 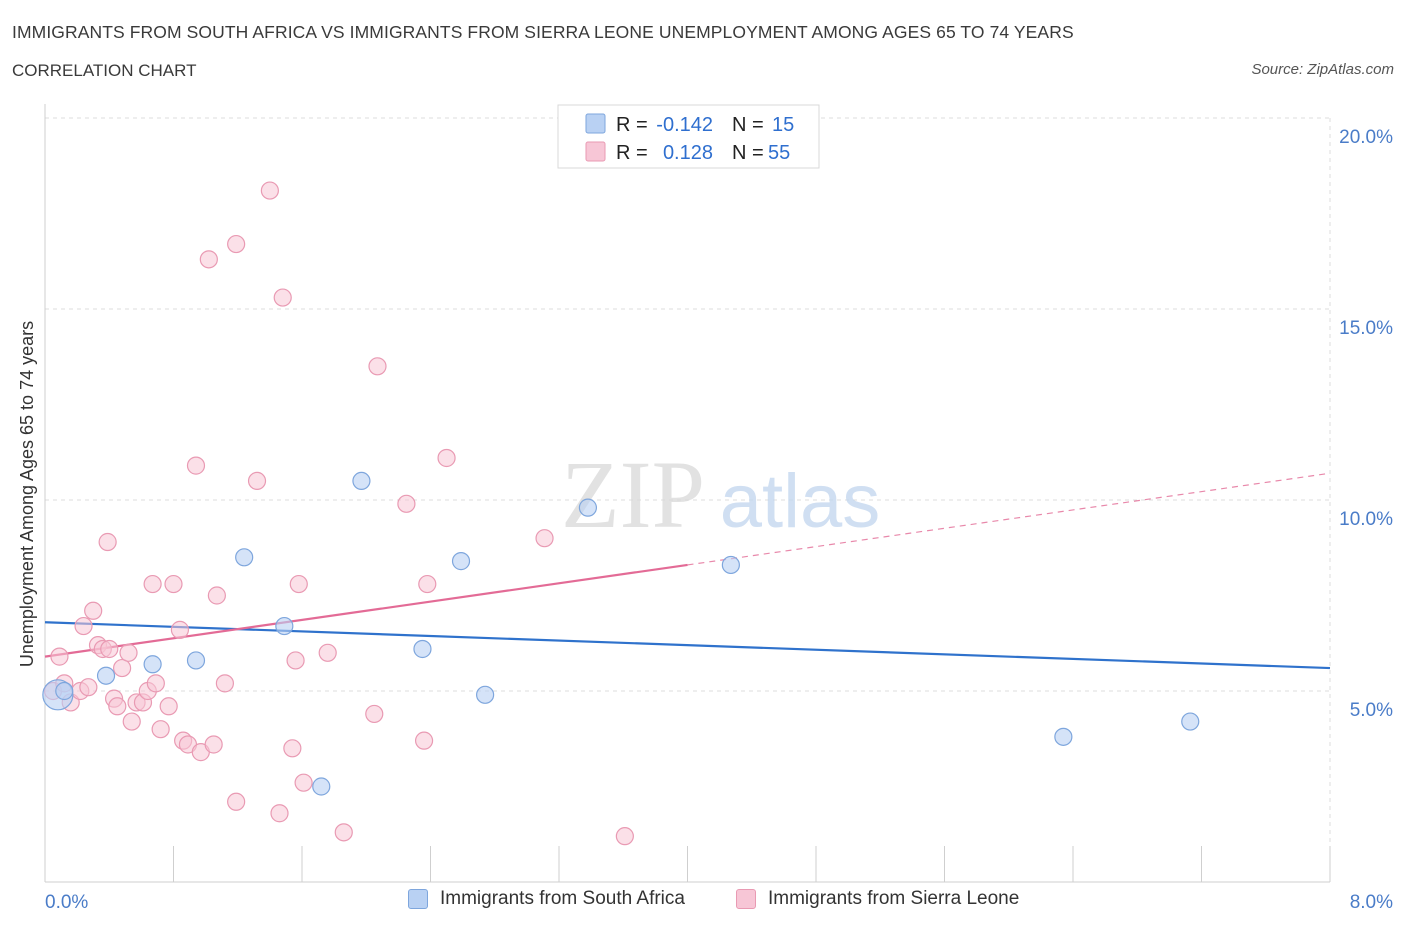 What do you see at coordinates (783, 125) in the screenshot?
I see `legend-n-value-1: 15` at bounding box center [783, 125].